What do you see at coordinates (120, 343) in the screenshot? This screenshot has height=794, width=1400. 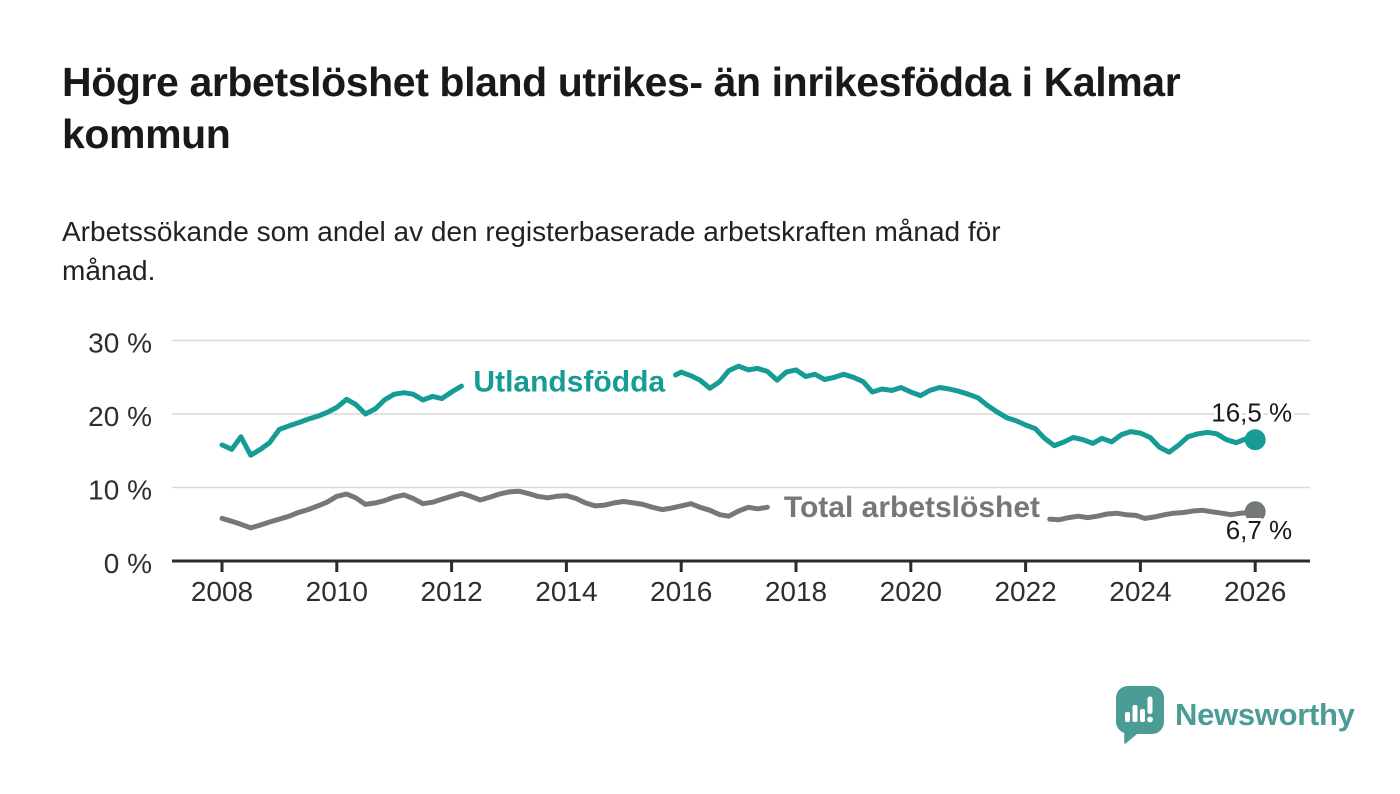 I see `y-axis-tick-label: 30 %` at bounding box center [120, 343].